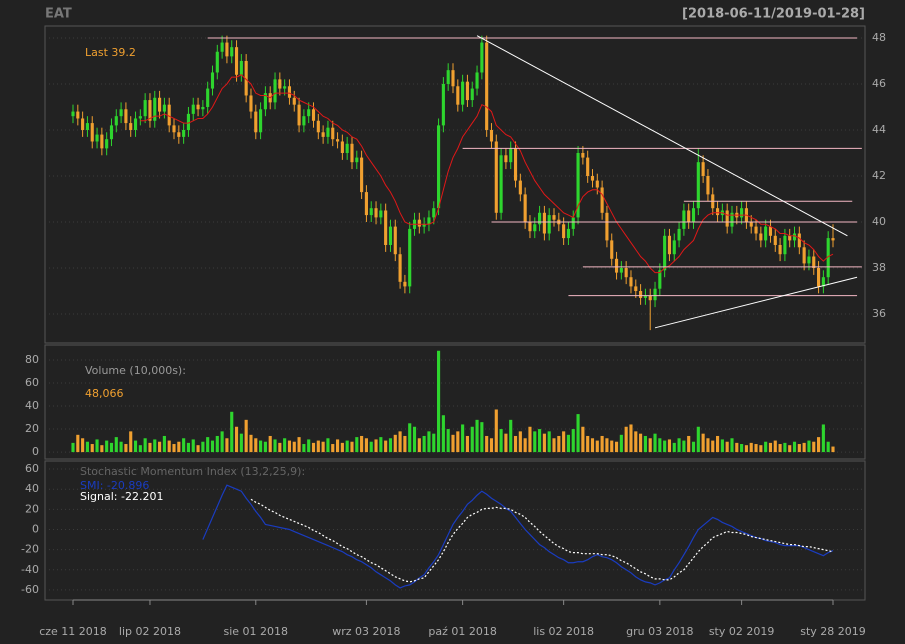 Image resolution: width=905 pixels, height=644 pixels. Describe the element at coordinates (110, 52) in the screenshot. I see `last-label: Last 39.2` at that location.